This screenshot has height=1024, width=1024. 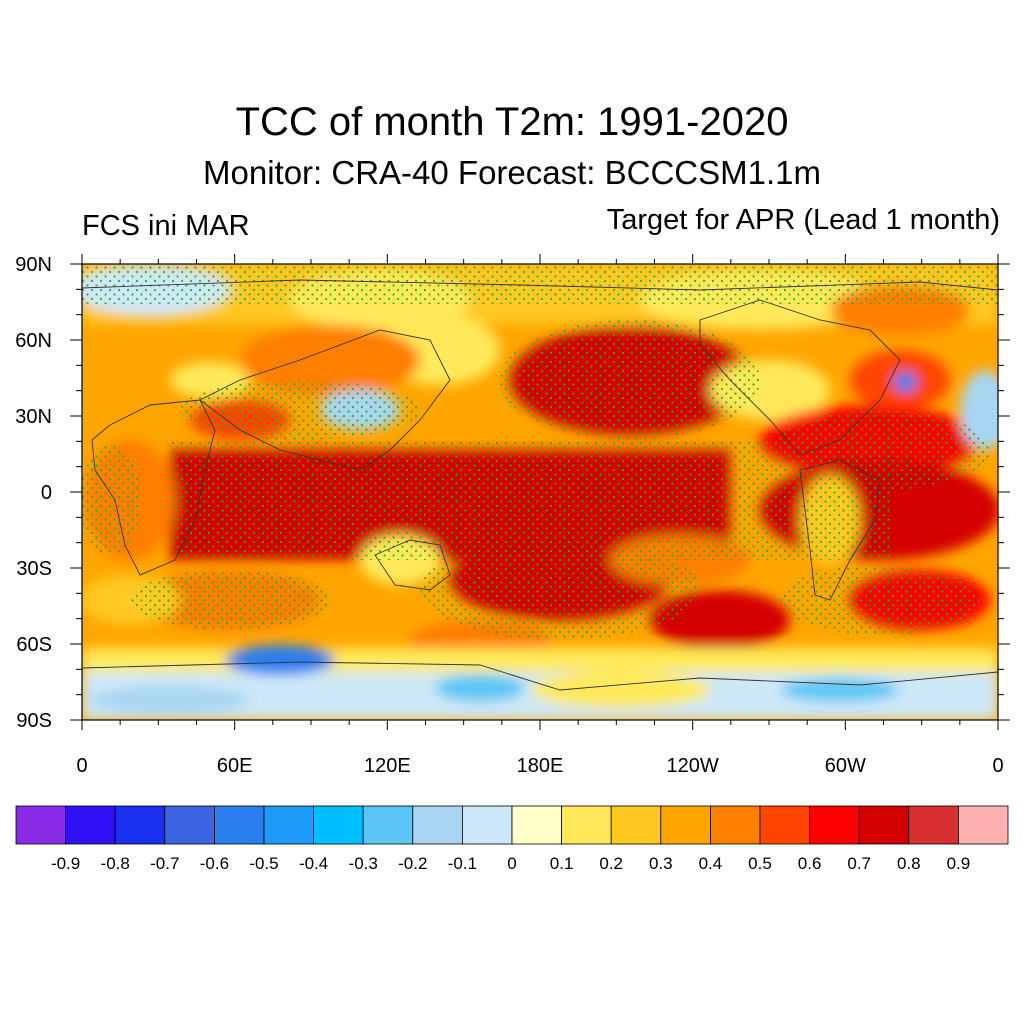 I want to click on colorbar-label: 0.6, so click(x=810, y=863).